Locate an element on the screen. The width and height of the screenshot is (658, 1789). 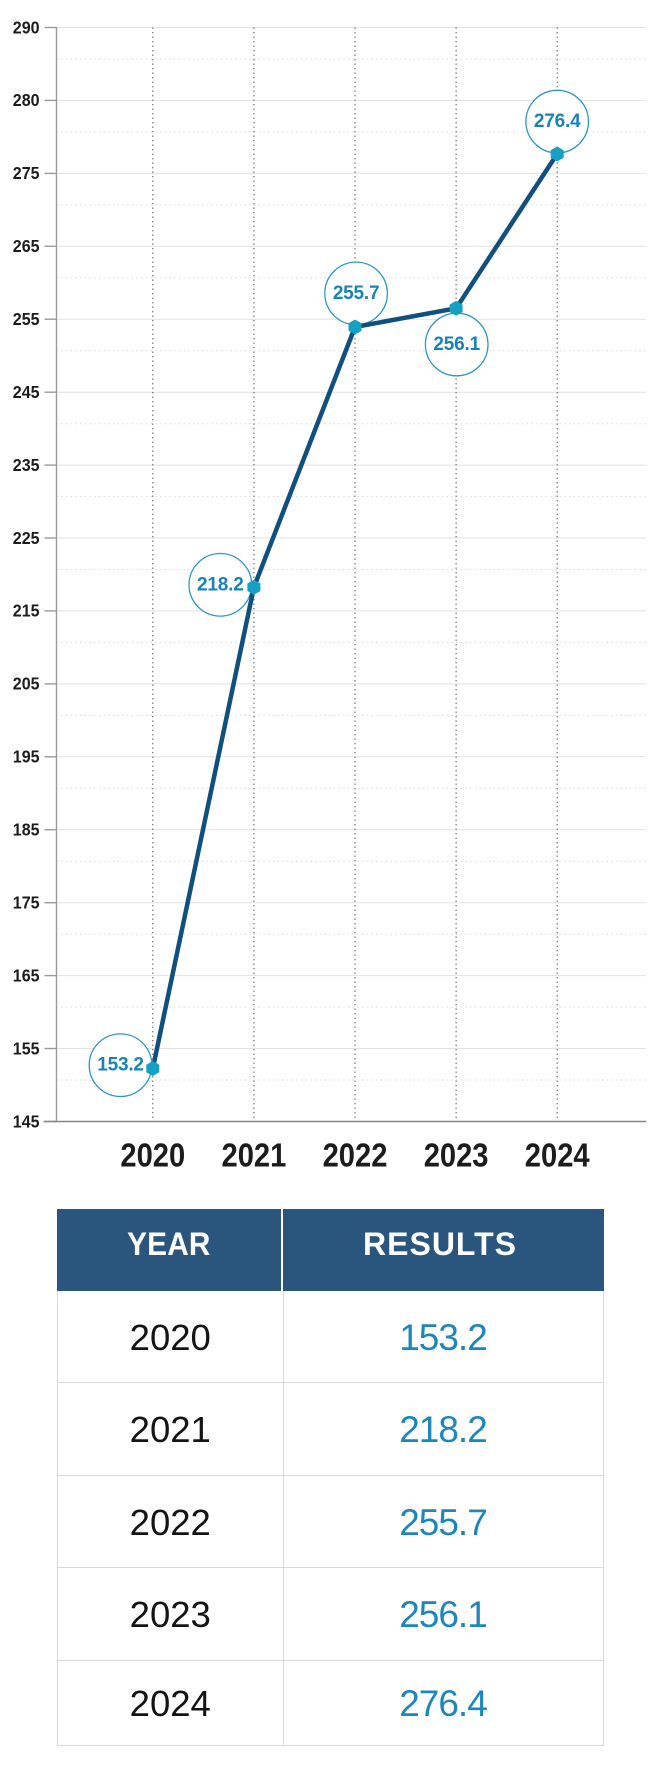
svg-text: 155 is located at coordinates (26, 1048).